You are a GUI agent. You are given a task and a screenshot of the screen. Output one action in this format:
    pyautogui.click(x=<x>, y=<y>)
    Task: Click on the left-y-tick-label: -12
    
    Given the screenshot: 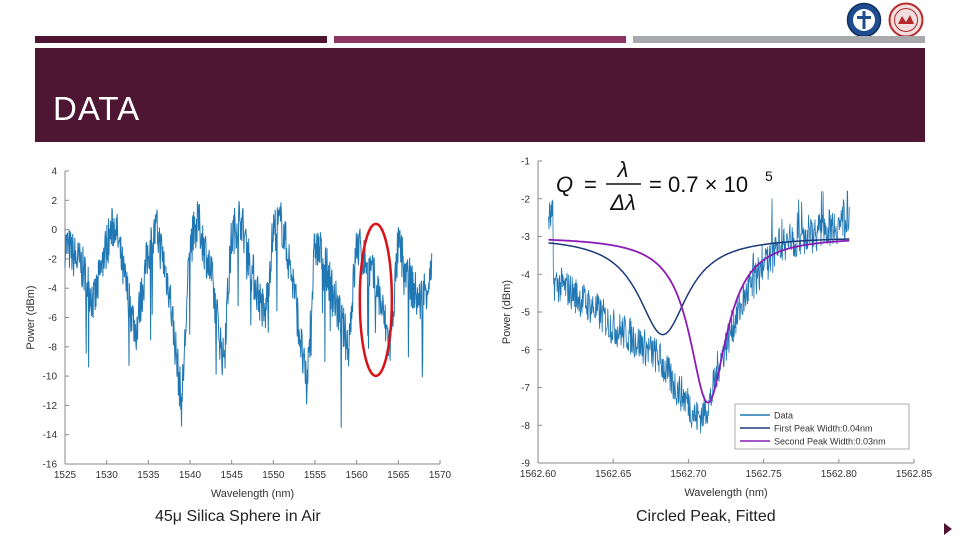 What is the action you would take?
    pyautogui.click(x=50, y=406)
    